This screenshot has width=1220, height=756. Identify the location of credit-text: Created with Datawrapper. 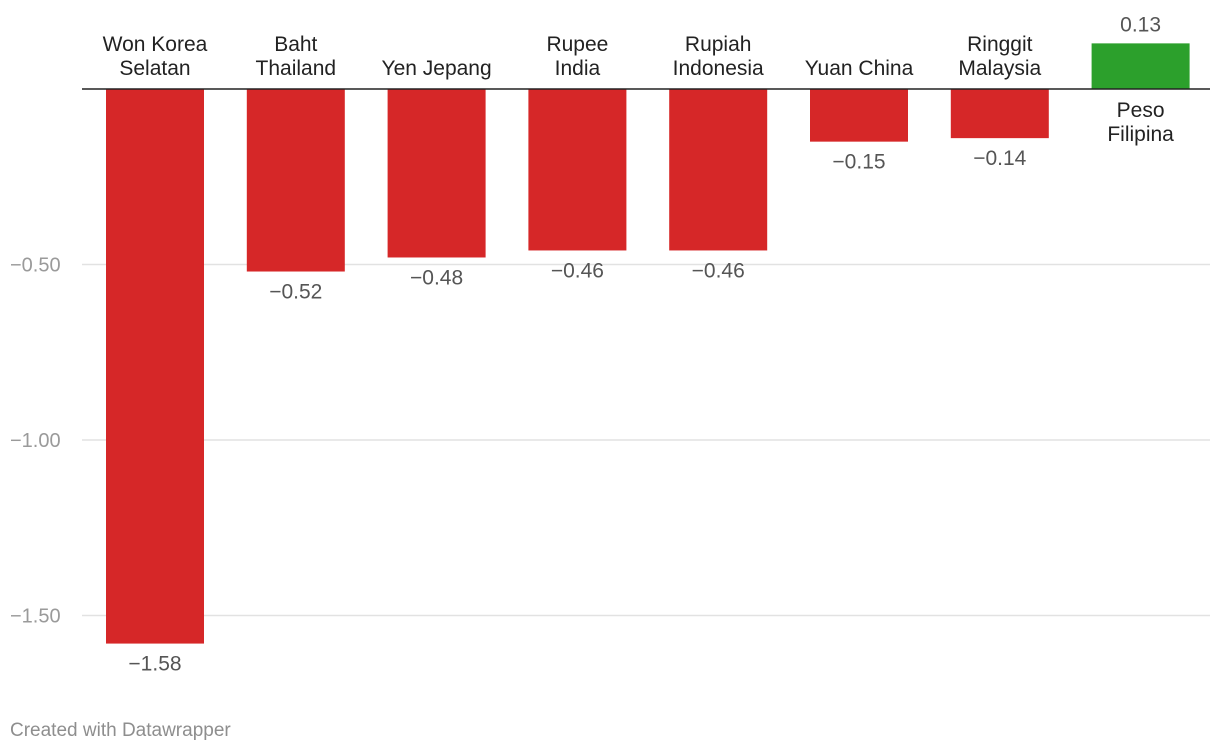
(120, 730).